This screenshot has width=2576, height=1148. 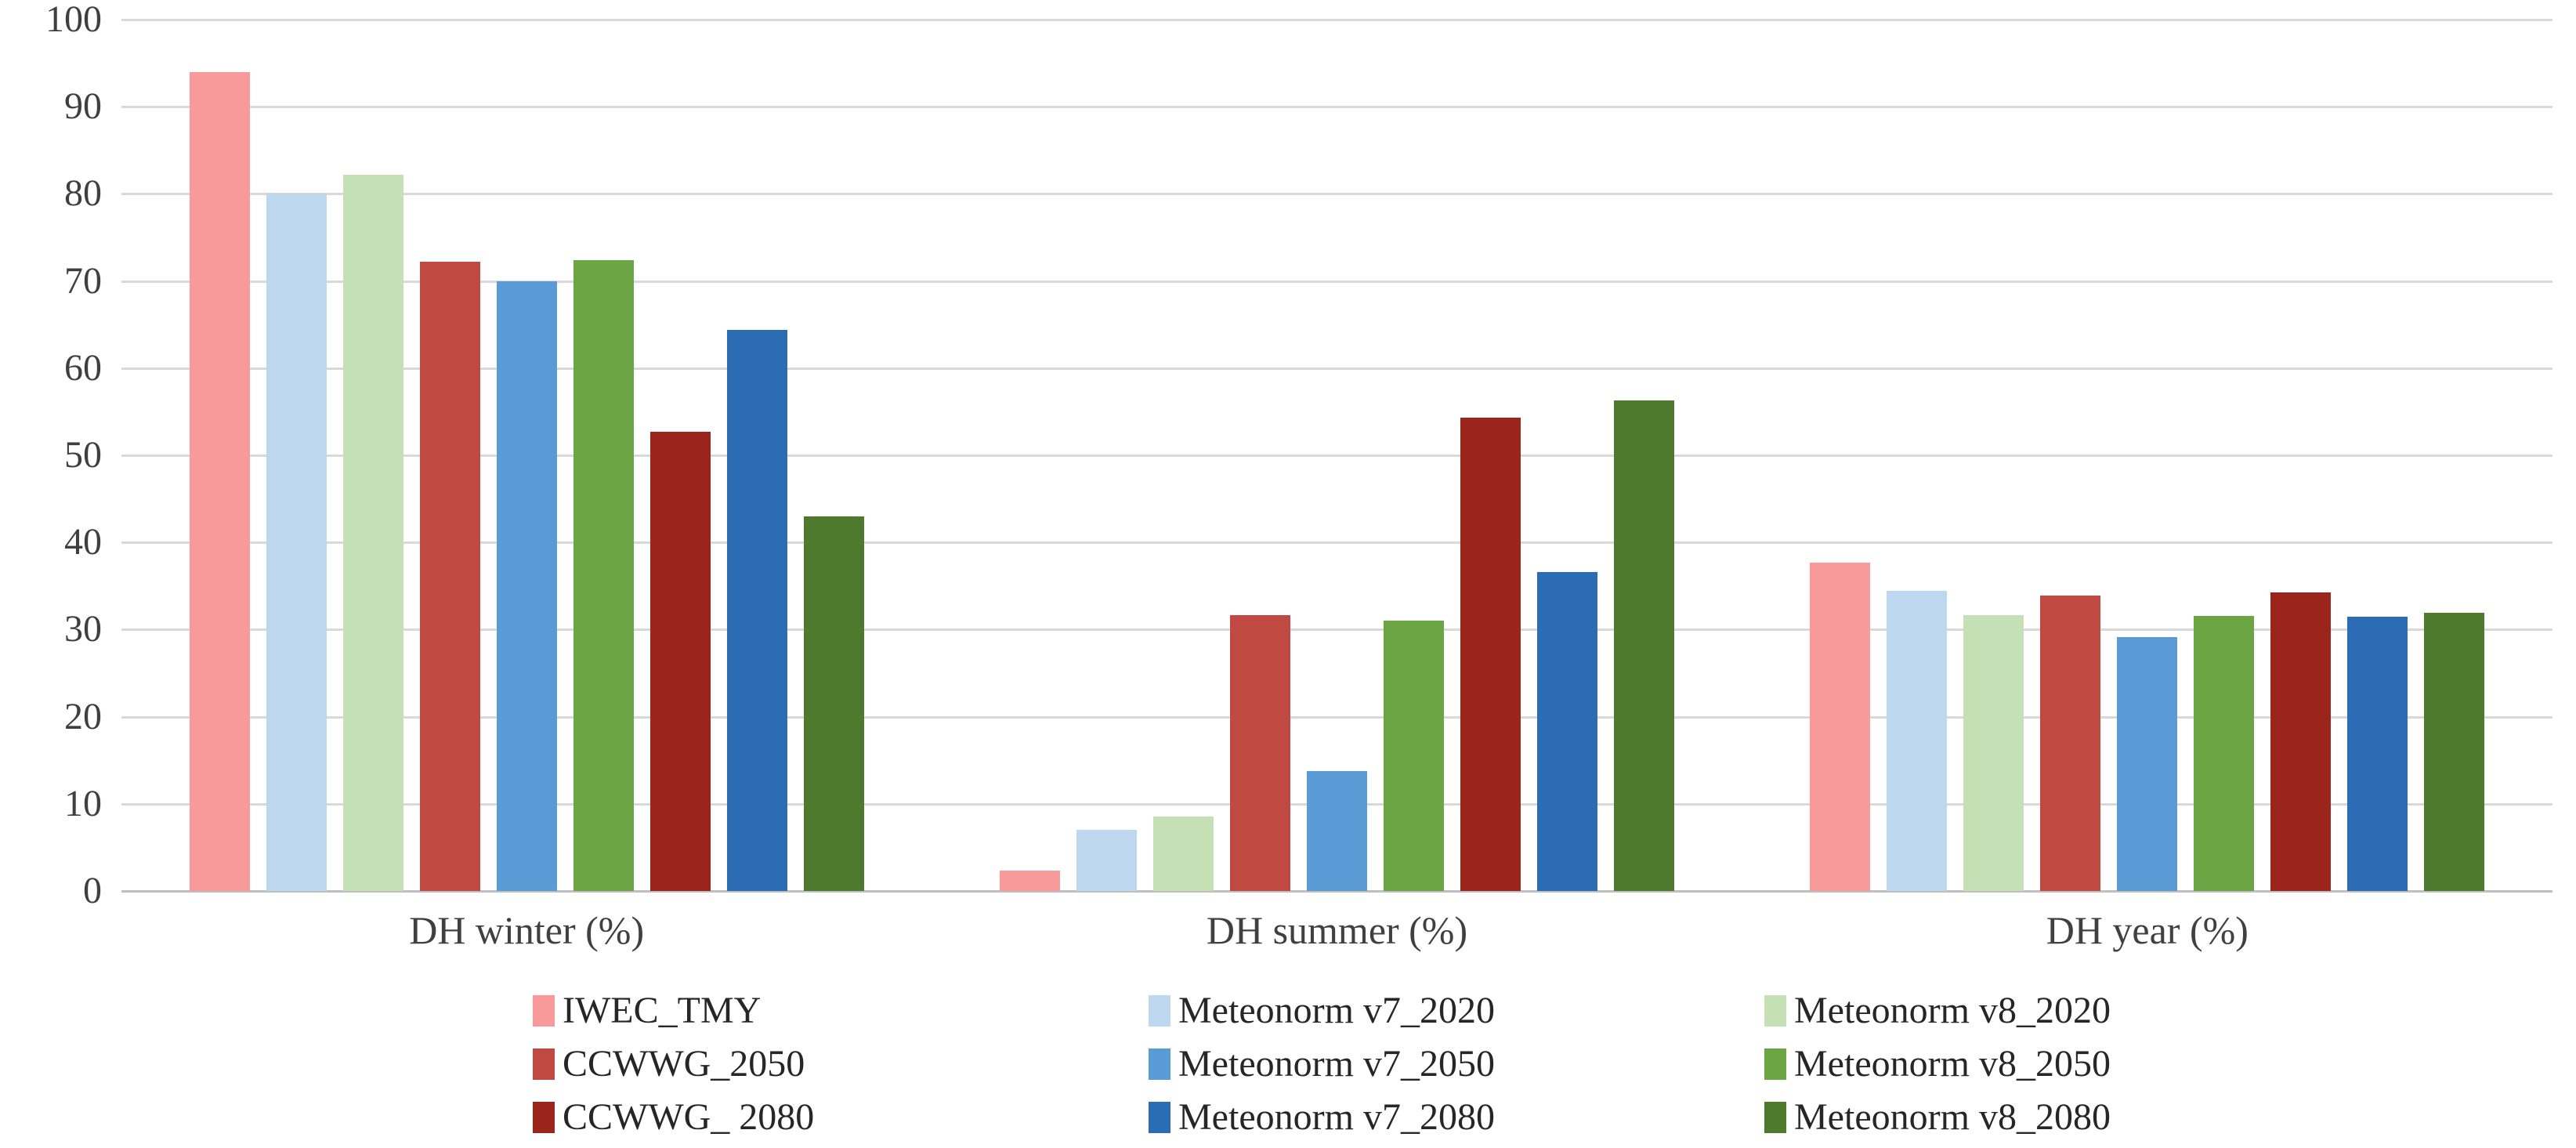 I want to click on legend-item: CCWWG_2050, so click(x=669, y=1063).